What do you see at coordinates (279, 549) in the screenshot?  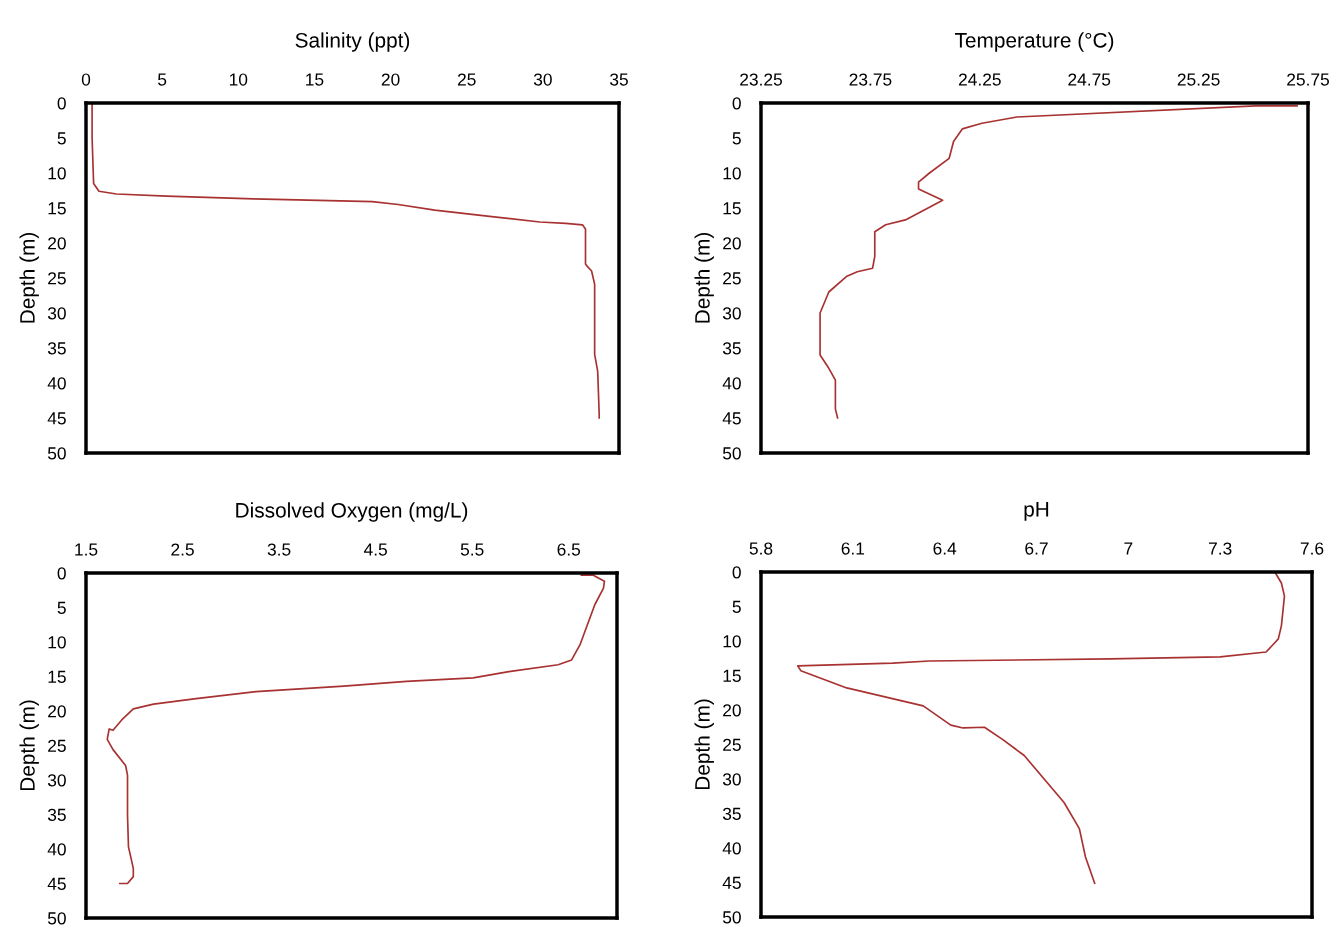 I see `x-tick-label: 3.5` at bounding box center [279, 549].